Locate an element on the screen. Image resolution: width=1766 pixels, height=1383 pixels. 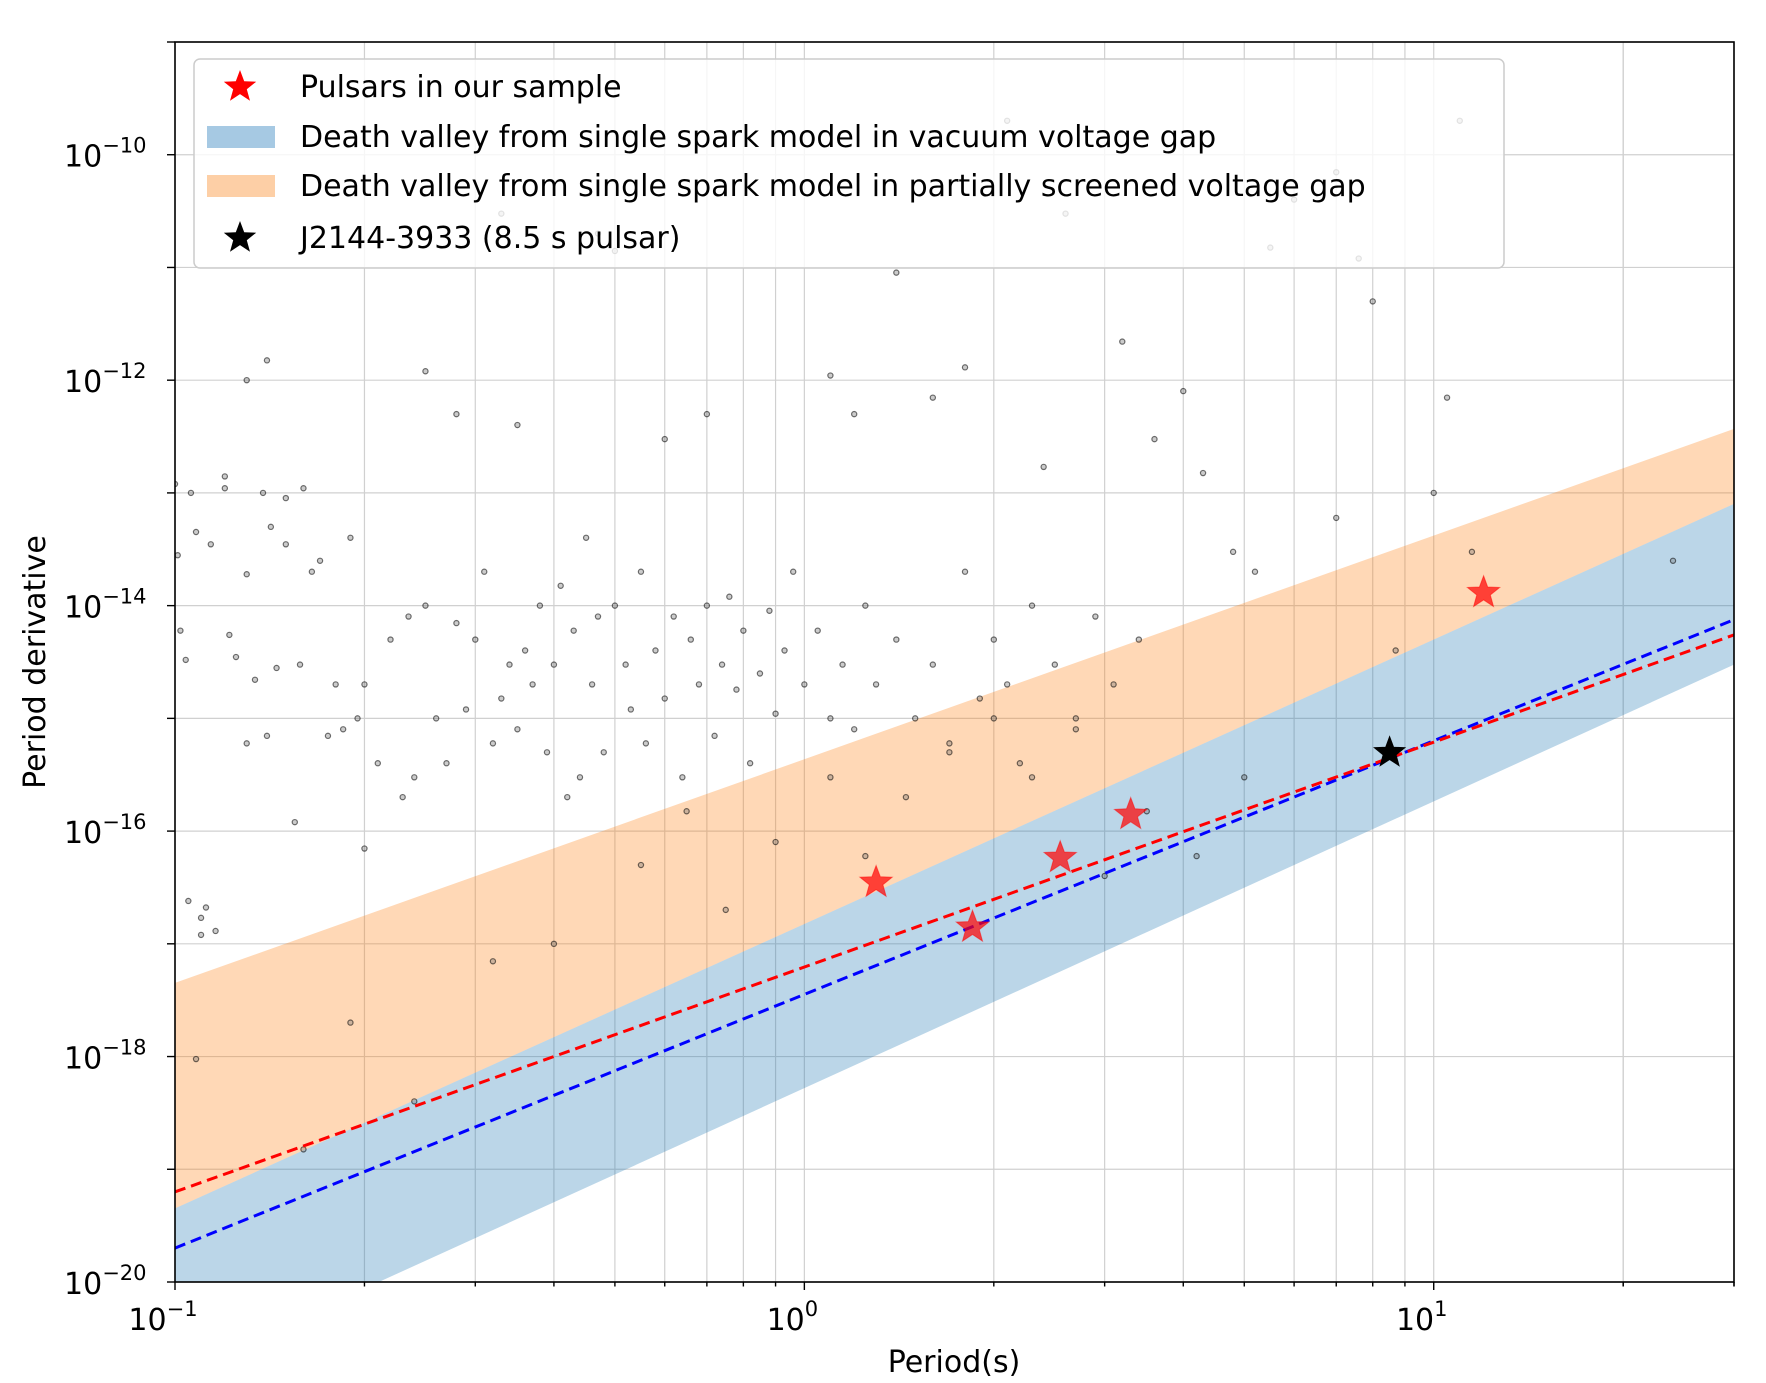
legend-label: J2144-3933 (8.5 s pulsar) is located at coordinates (489, 238).